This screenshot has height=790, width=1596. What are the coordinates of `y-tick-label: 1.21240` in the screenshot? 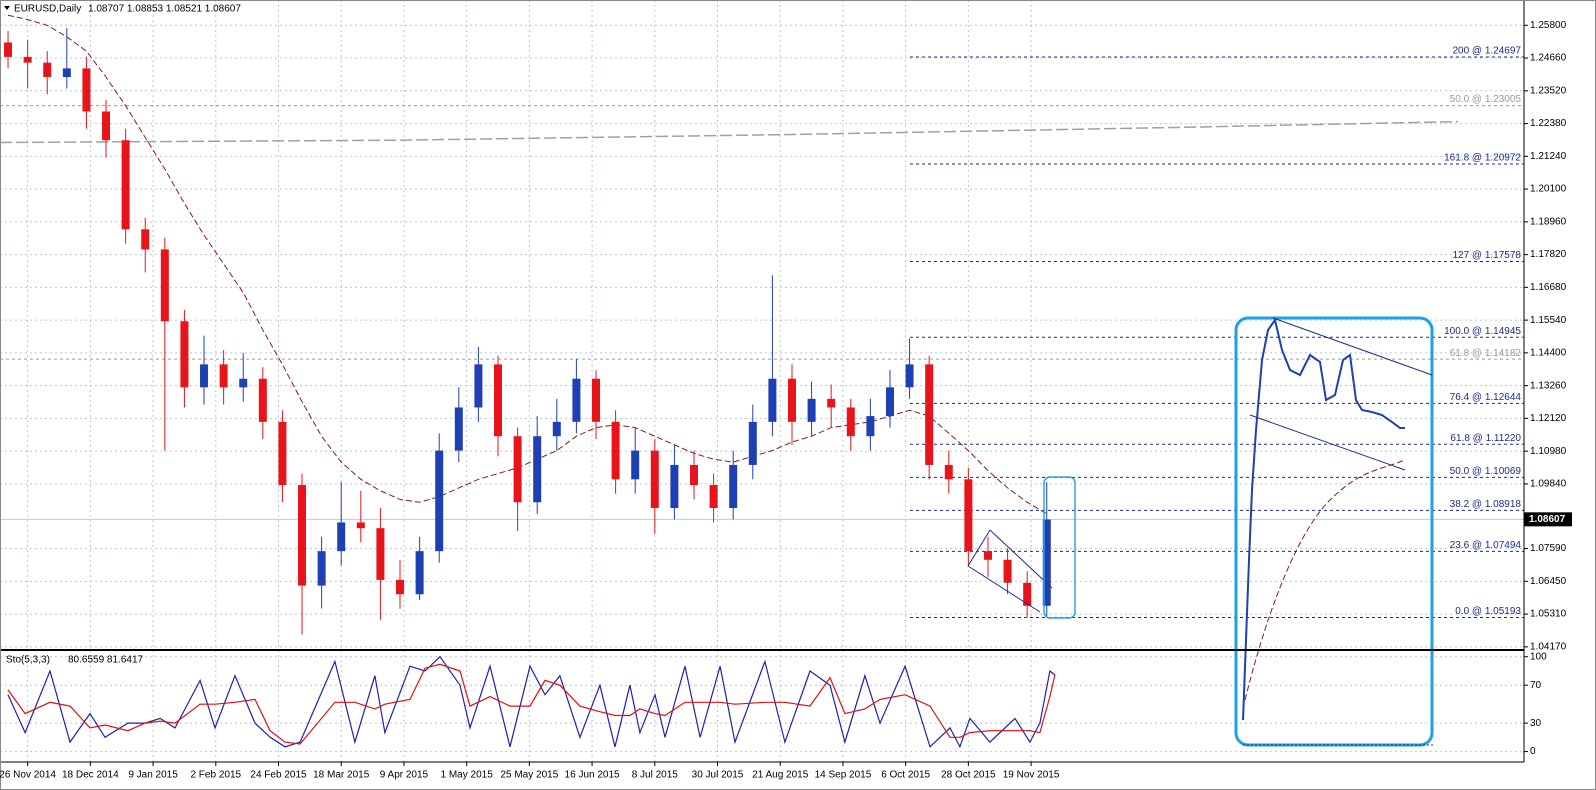 It's located at (1548, 156).